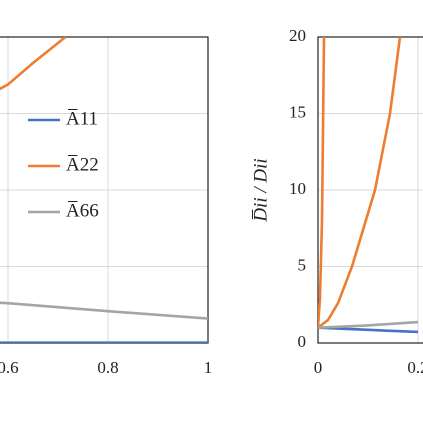  I want to click on y-tick-label: 5, so click(302, 264).